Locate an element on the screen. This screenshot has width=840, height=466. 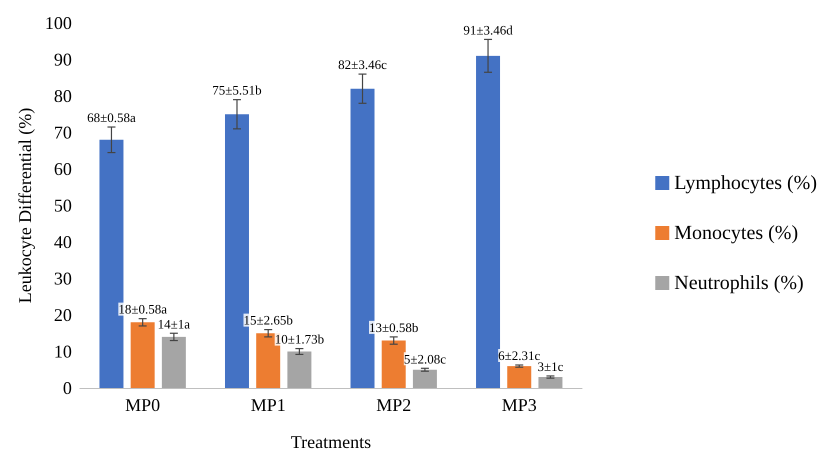
y-tick-label: 40 is located at coordinates (63, 242).